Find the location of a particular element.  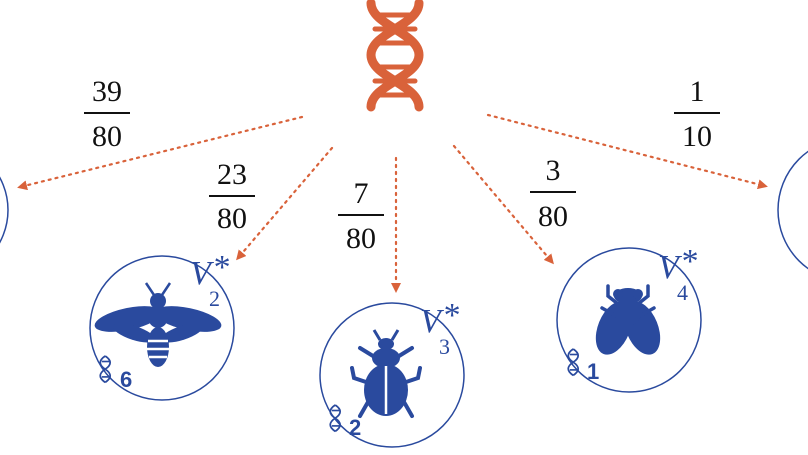

edge-arrow-right is located at coordinates (627, 151).